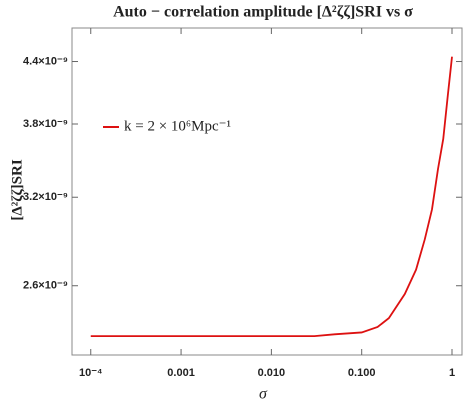 Image resolution: width=463 pixels, height=409 pixels. Describe the element at coordinates (177, 126) in the screenshot. I see `legend-label: k = 2 × 10⁶Mpc⁻¹` at that location.